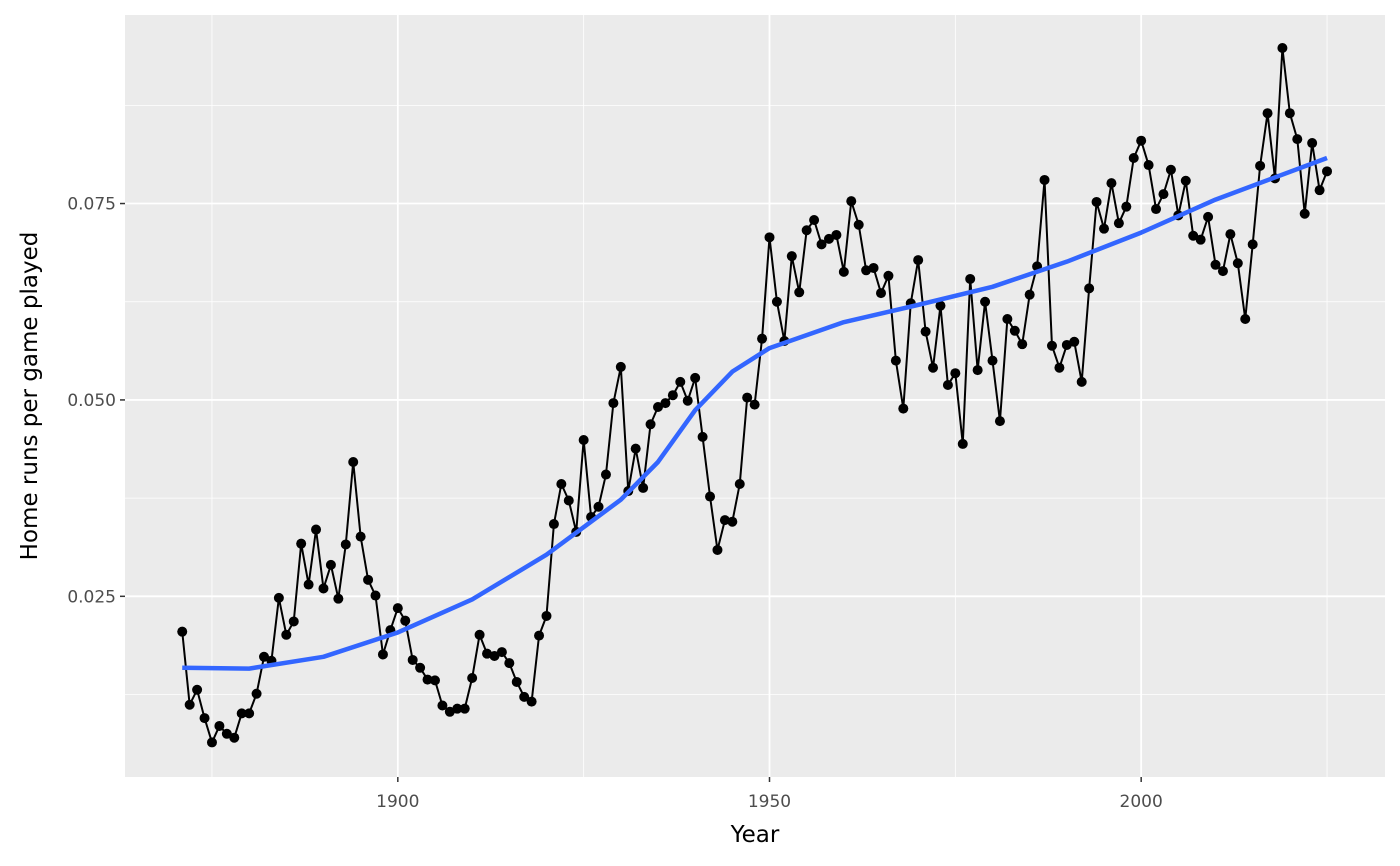  What do you see at coordinates (91, 205) in the screenshot?
I see `y-tick-label: 0.075` at bounding box center [91, 205].